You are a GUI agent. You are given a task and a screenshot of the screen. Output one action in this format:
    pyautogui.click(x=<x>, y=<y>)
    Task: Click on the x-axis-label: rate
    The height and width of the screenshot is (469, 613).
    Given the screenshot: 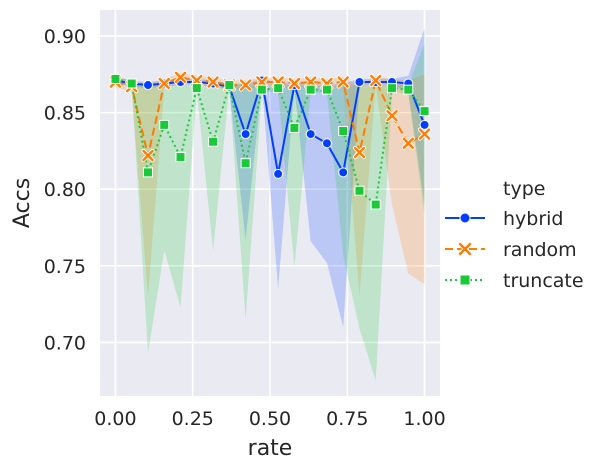 What is the action you would take?
    pyautogui.click(x=270, y=448)
    